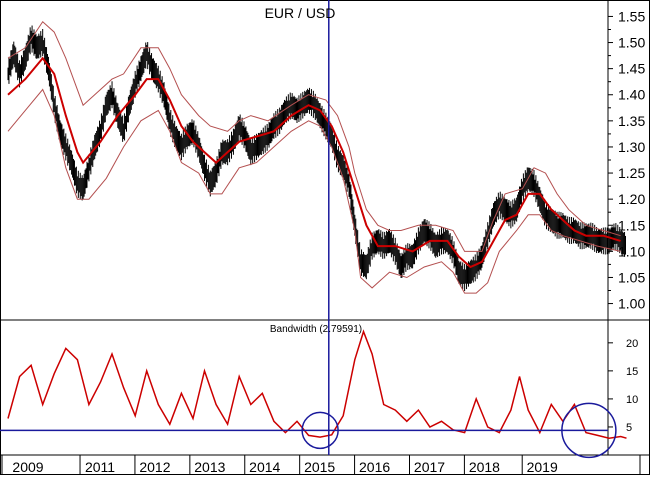  What do you see at coordinates (631, 16) in the screenshot?
I see `price-y-tick-label: 1.55` at bounding box center [631, 16].